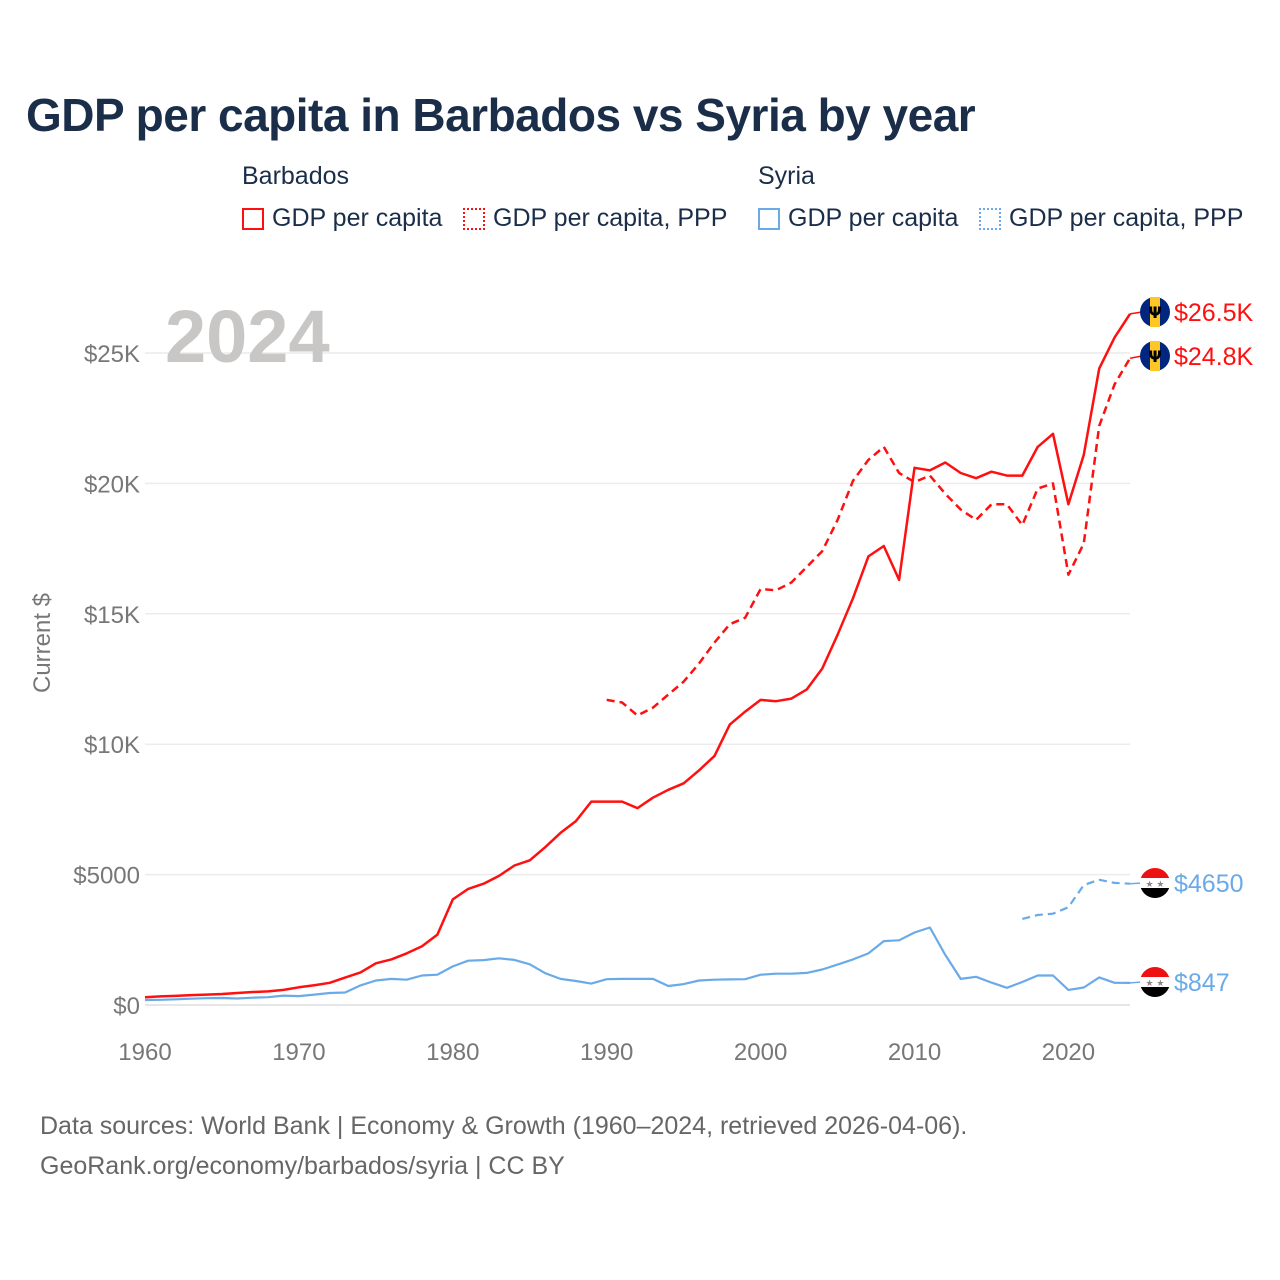  Describe the element at coordinates (247, 336) in the screenshot. I see `year-watermark: 2024` at that location.